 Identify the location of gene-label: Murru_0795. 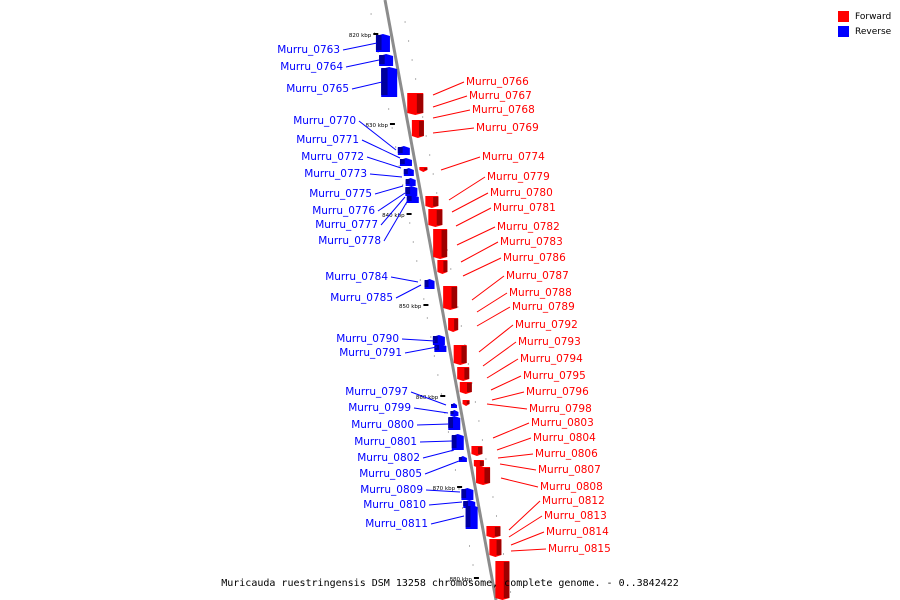
(554, 376).